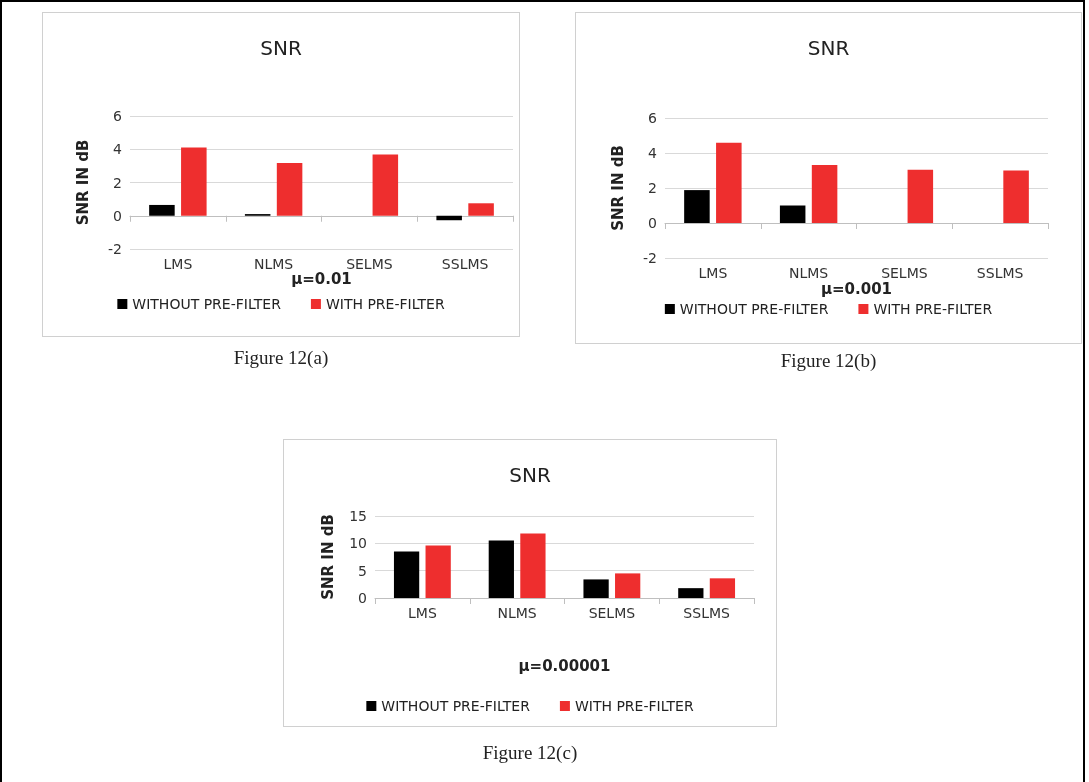  Describe the element at coordinates (358, 516) in the screenshot. I see `y-tick-label: 15` at that location.